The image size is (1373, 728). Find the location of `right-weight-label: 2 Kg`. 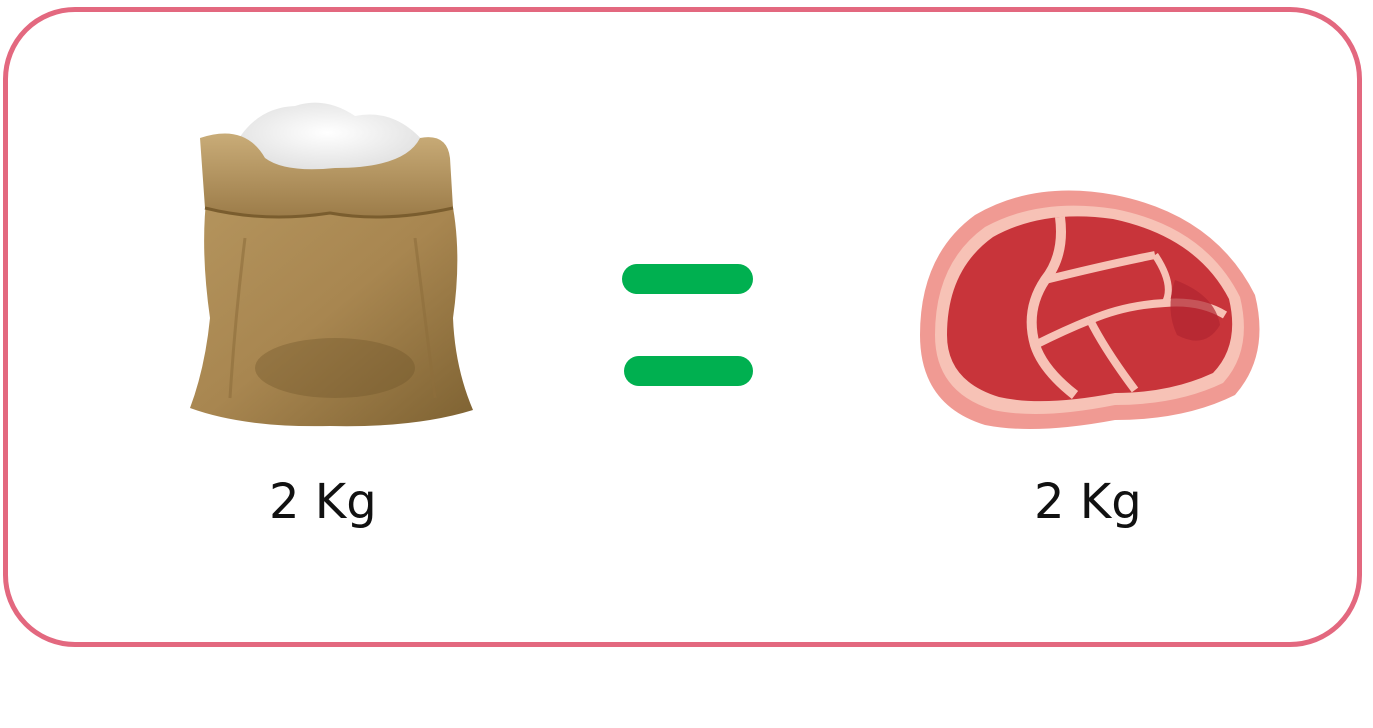

right-weight-label: 2 Kg is located at coordinates (1088, 502).